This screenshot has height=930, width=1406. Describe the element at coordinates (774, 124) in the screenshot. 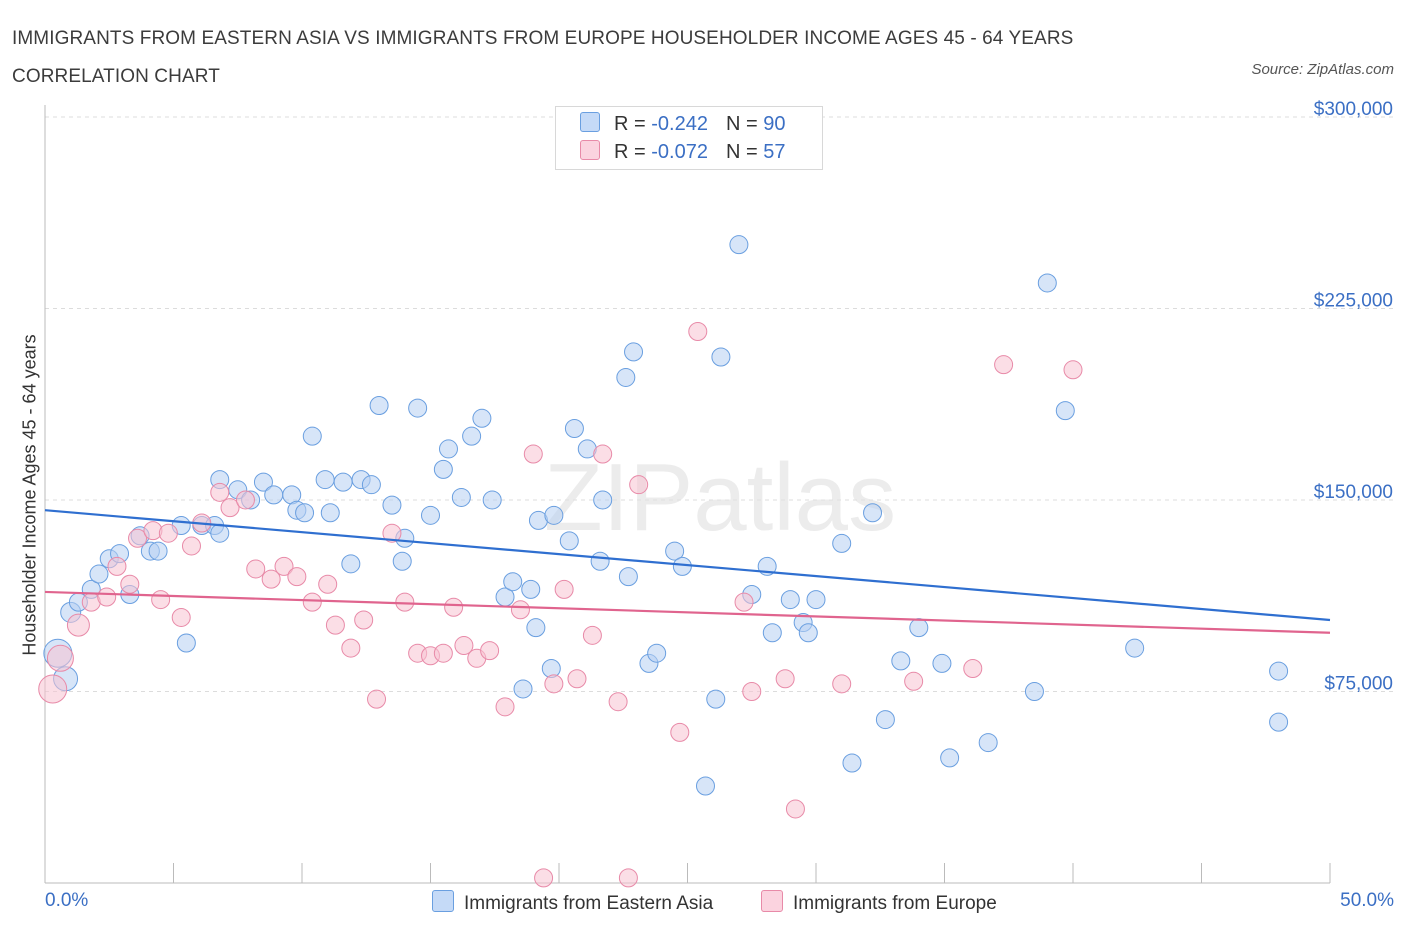

I see `n-value: 90` at that location.